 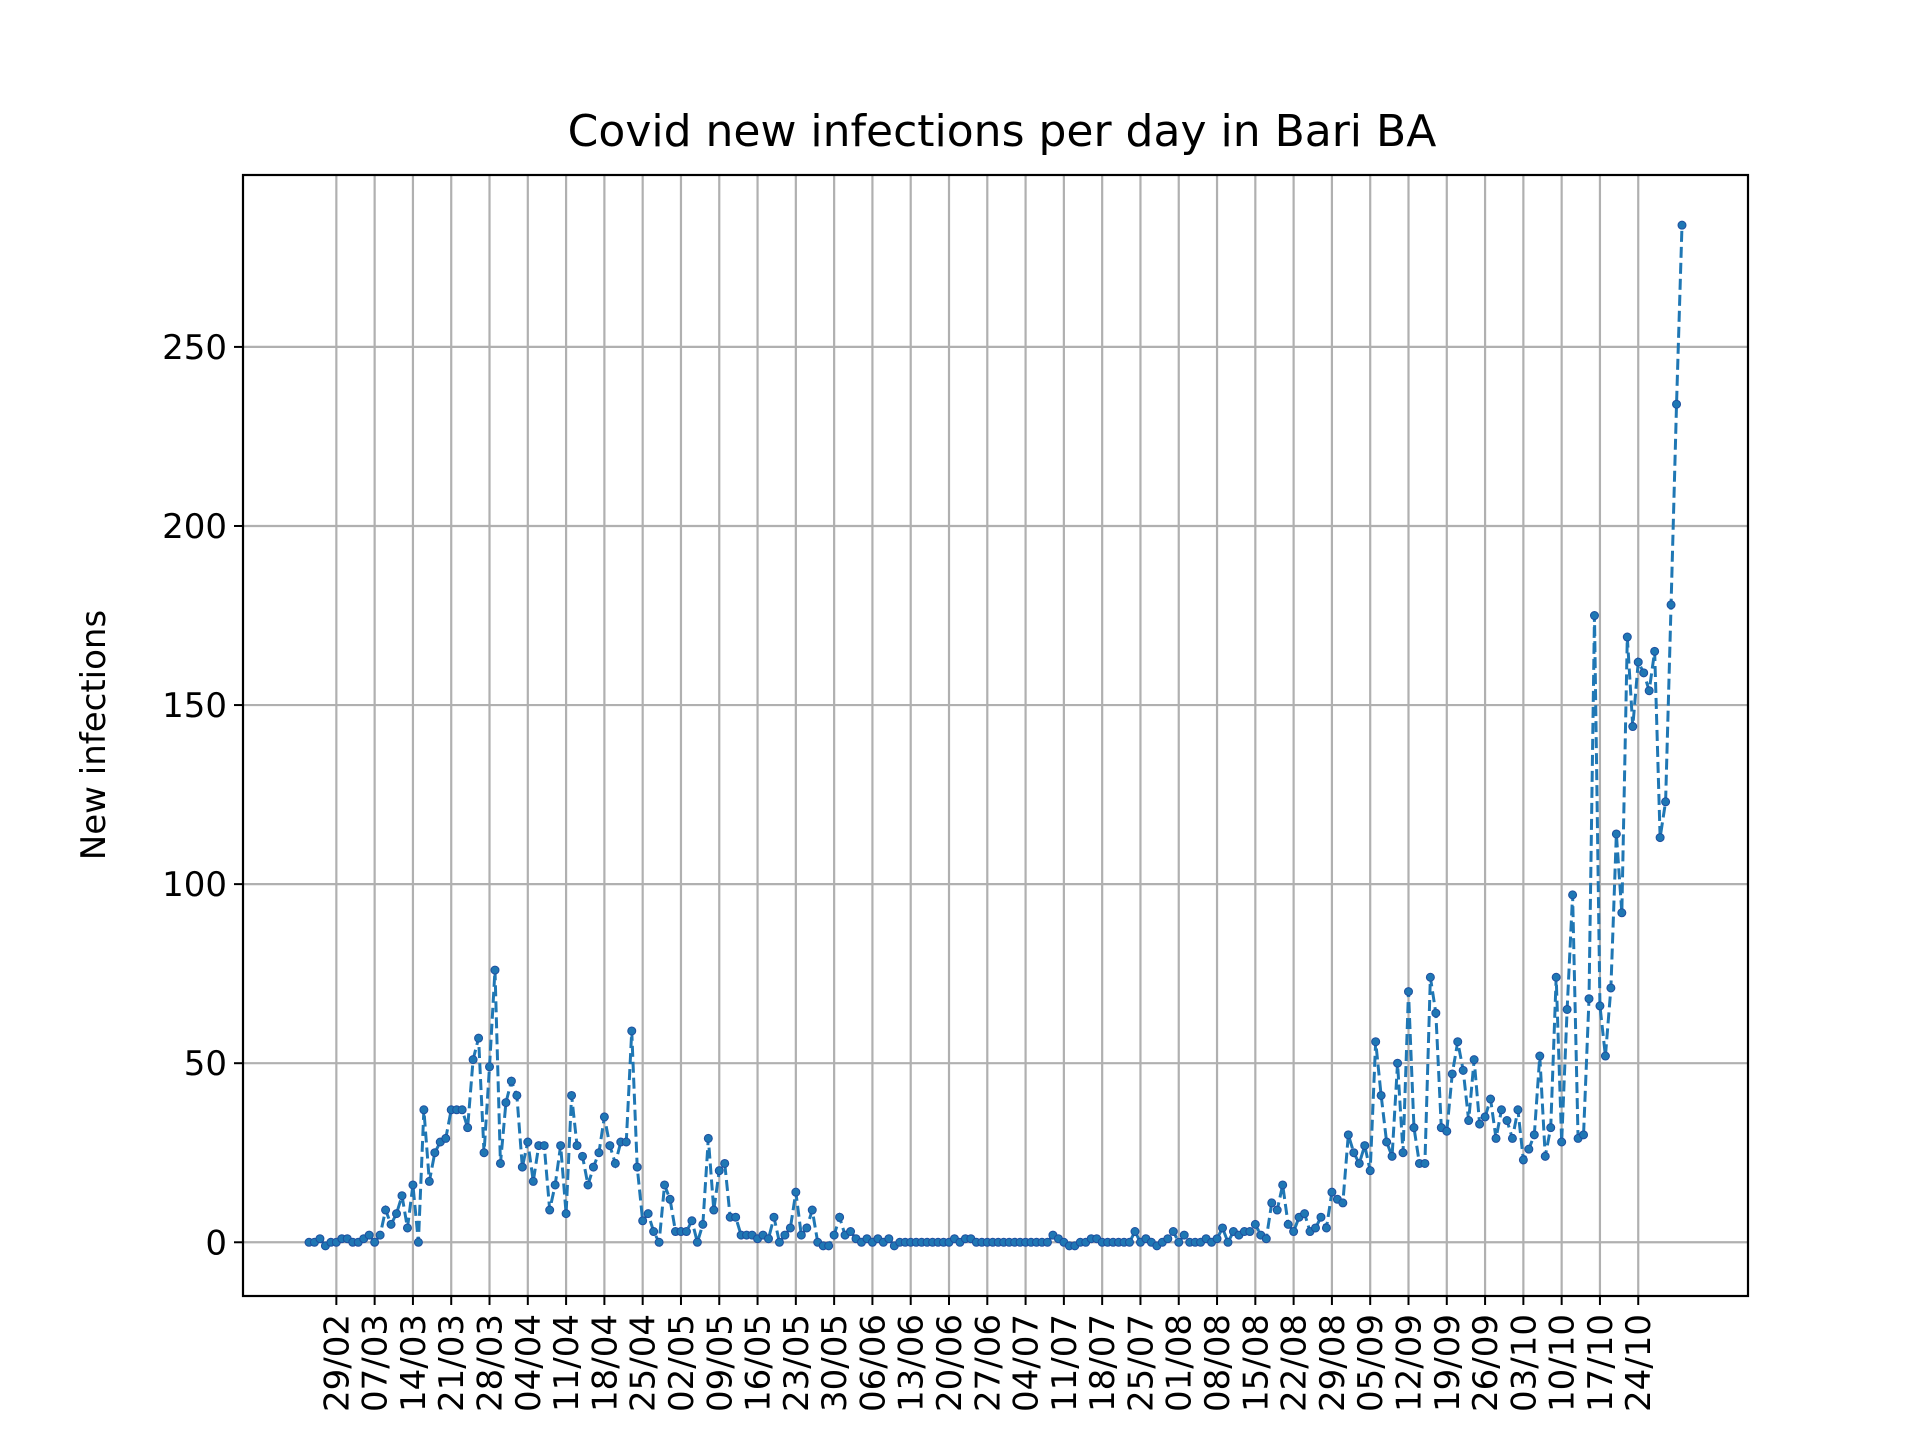 What do you see at coordinates (414, 1363) in the screenshot?
I see `x-tick-label: 14/03` at bounding box center [414, 1363].